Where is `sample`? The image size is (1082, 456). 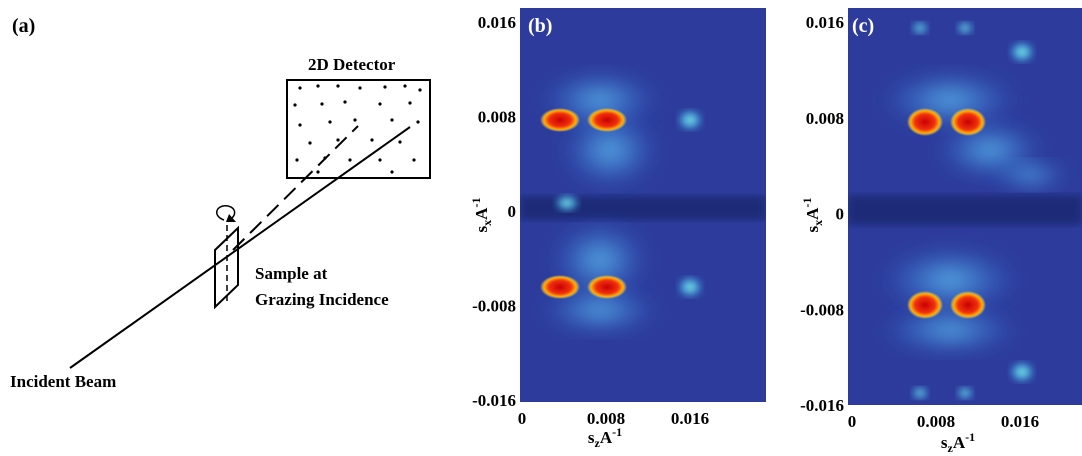
sample is located at coordinates (226, 267).